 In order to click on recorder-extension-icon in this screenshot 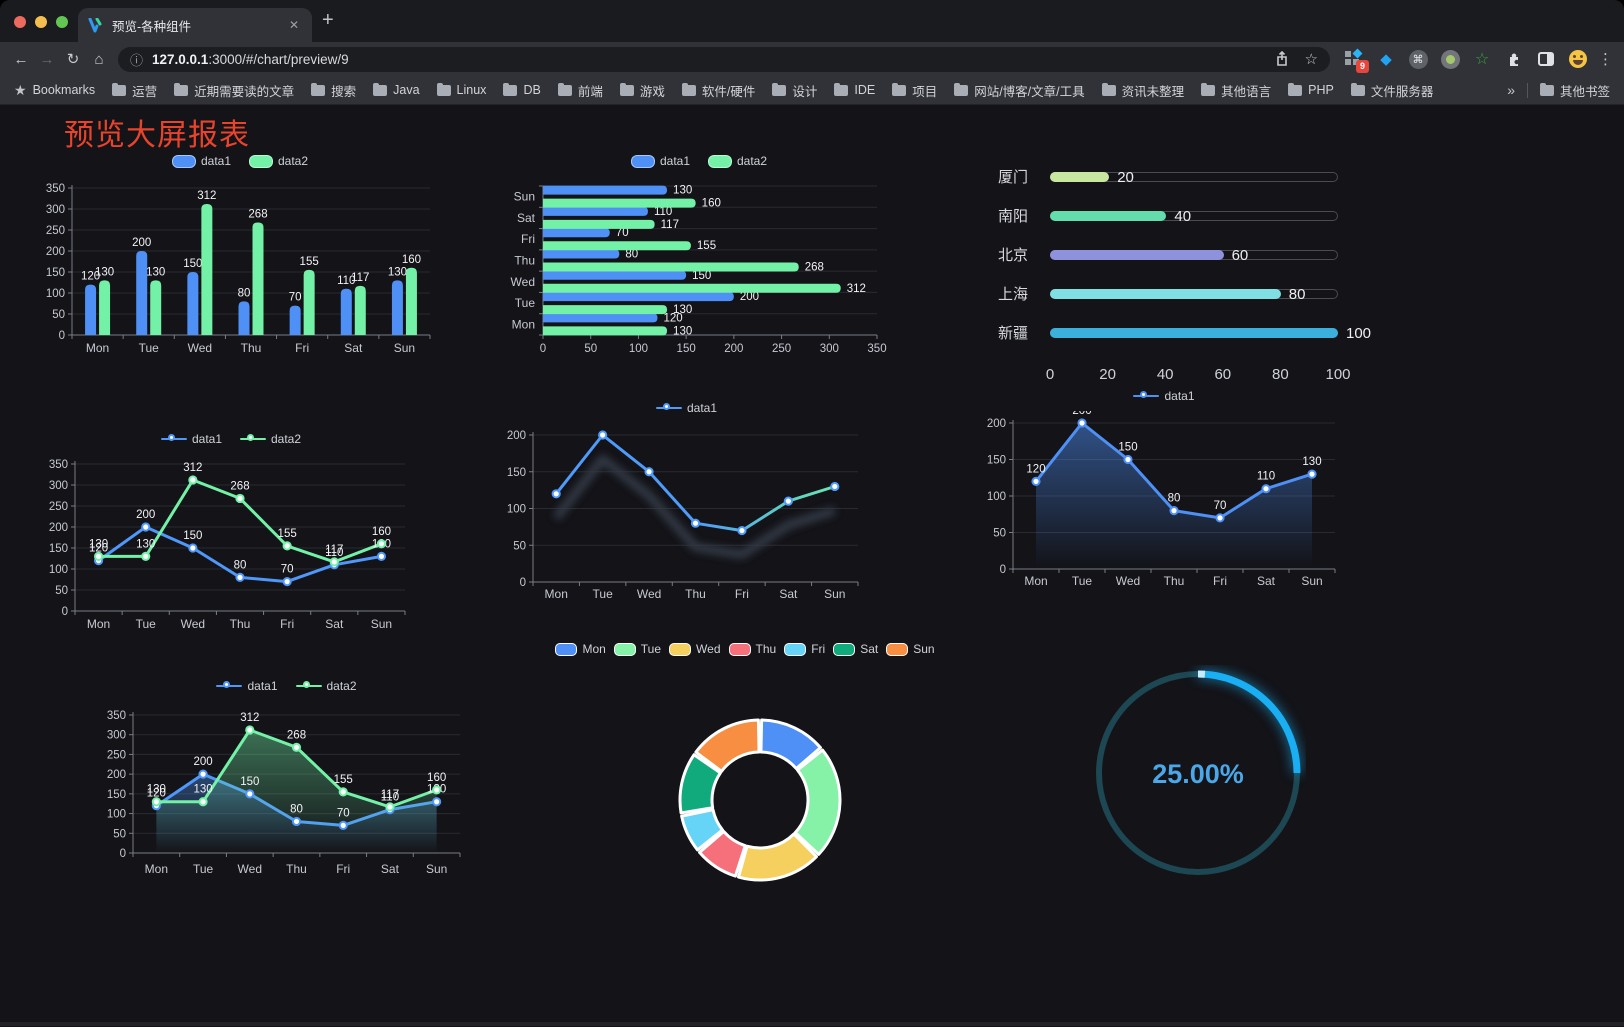, I will do `click(1450, 59)`.